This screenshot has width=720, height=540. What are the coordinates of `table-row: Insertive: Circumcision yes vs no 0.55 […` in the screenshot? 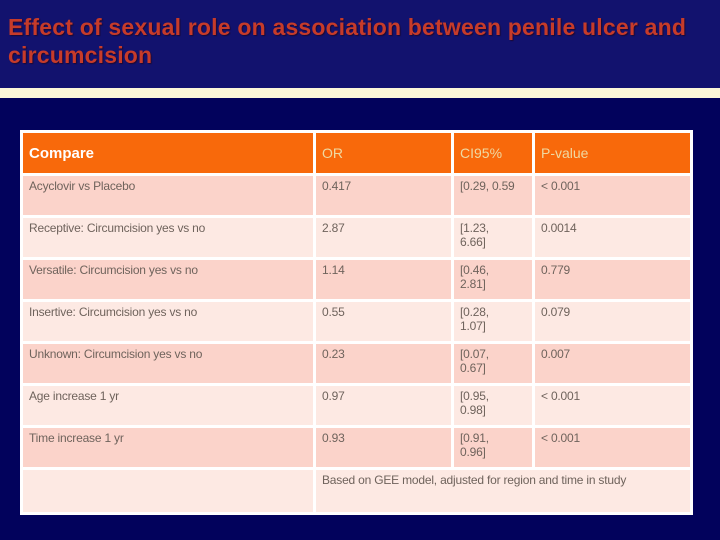 It's located at (356, 321).